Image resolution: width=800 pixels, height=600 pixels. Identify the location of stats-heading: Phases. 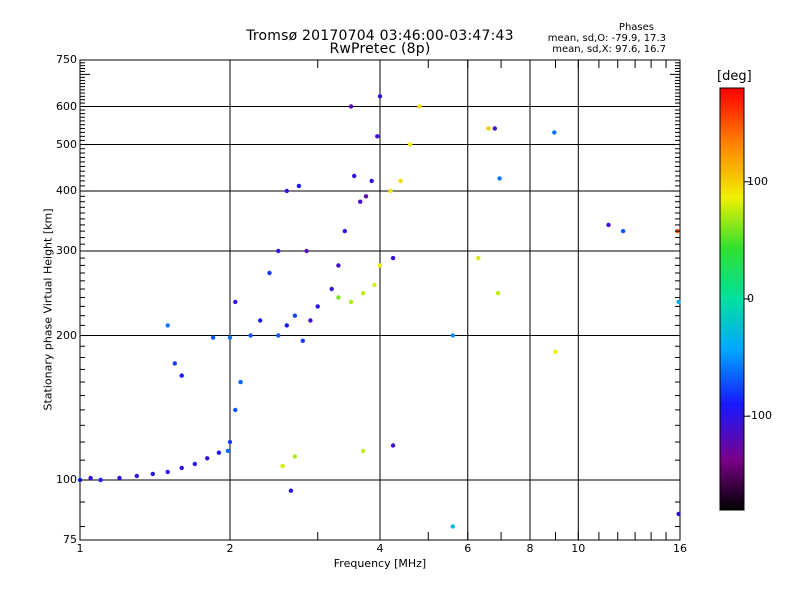
(636, 27).